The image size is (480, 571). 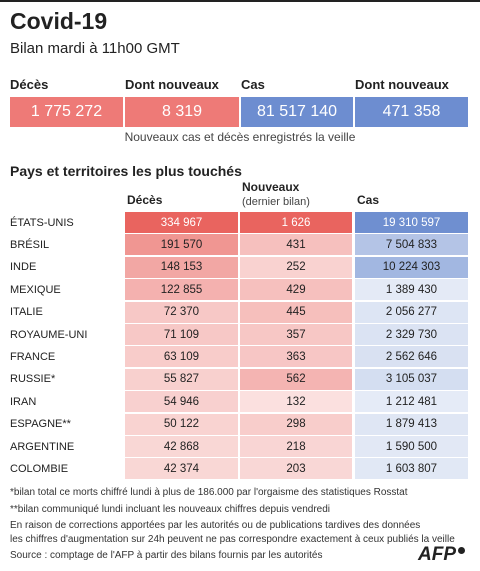 What do you see at coordinates (368, 200) in the screenshot?
I see `column-header: Cas` at bounding box center [368, 200].